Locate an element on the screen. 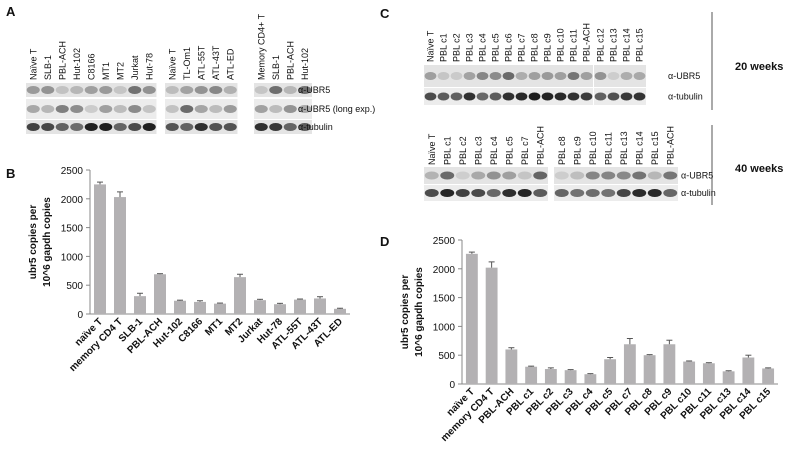 The height and width of the screenshot is (472, 800). lane-label: C8166 is located at coordinates (91, 66).